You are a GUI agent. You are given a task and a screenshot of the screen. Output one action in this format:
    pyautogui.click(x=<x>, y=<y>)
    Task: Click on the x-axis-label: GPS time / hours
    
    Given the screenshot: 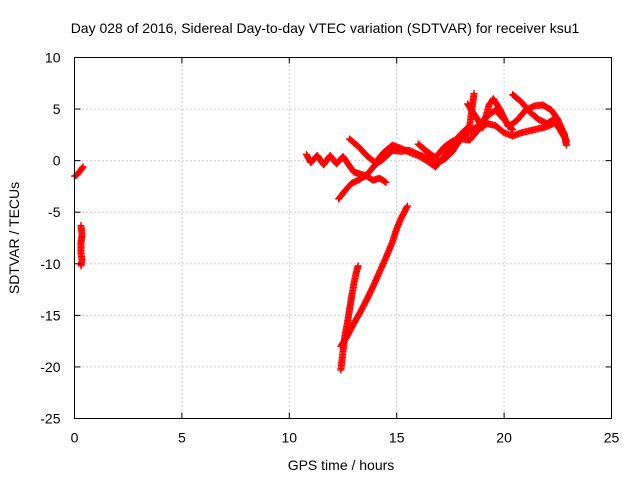 What is the action you would take?
    pyautogui.click(x=341, y=465)
    